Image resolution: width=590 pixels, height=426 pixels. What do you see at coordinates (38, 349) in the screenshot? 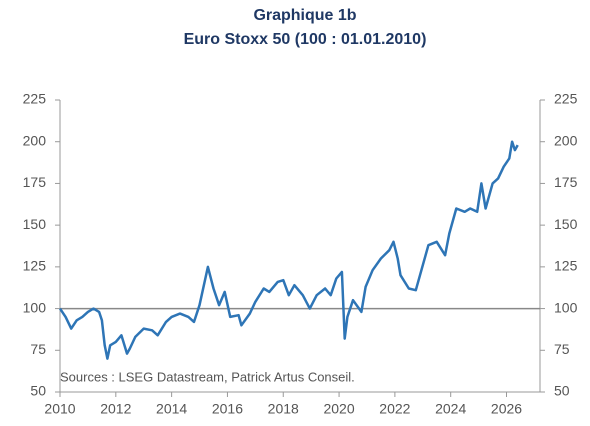
I see `y-tick-label: 75` at bounding box center [38, 349].